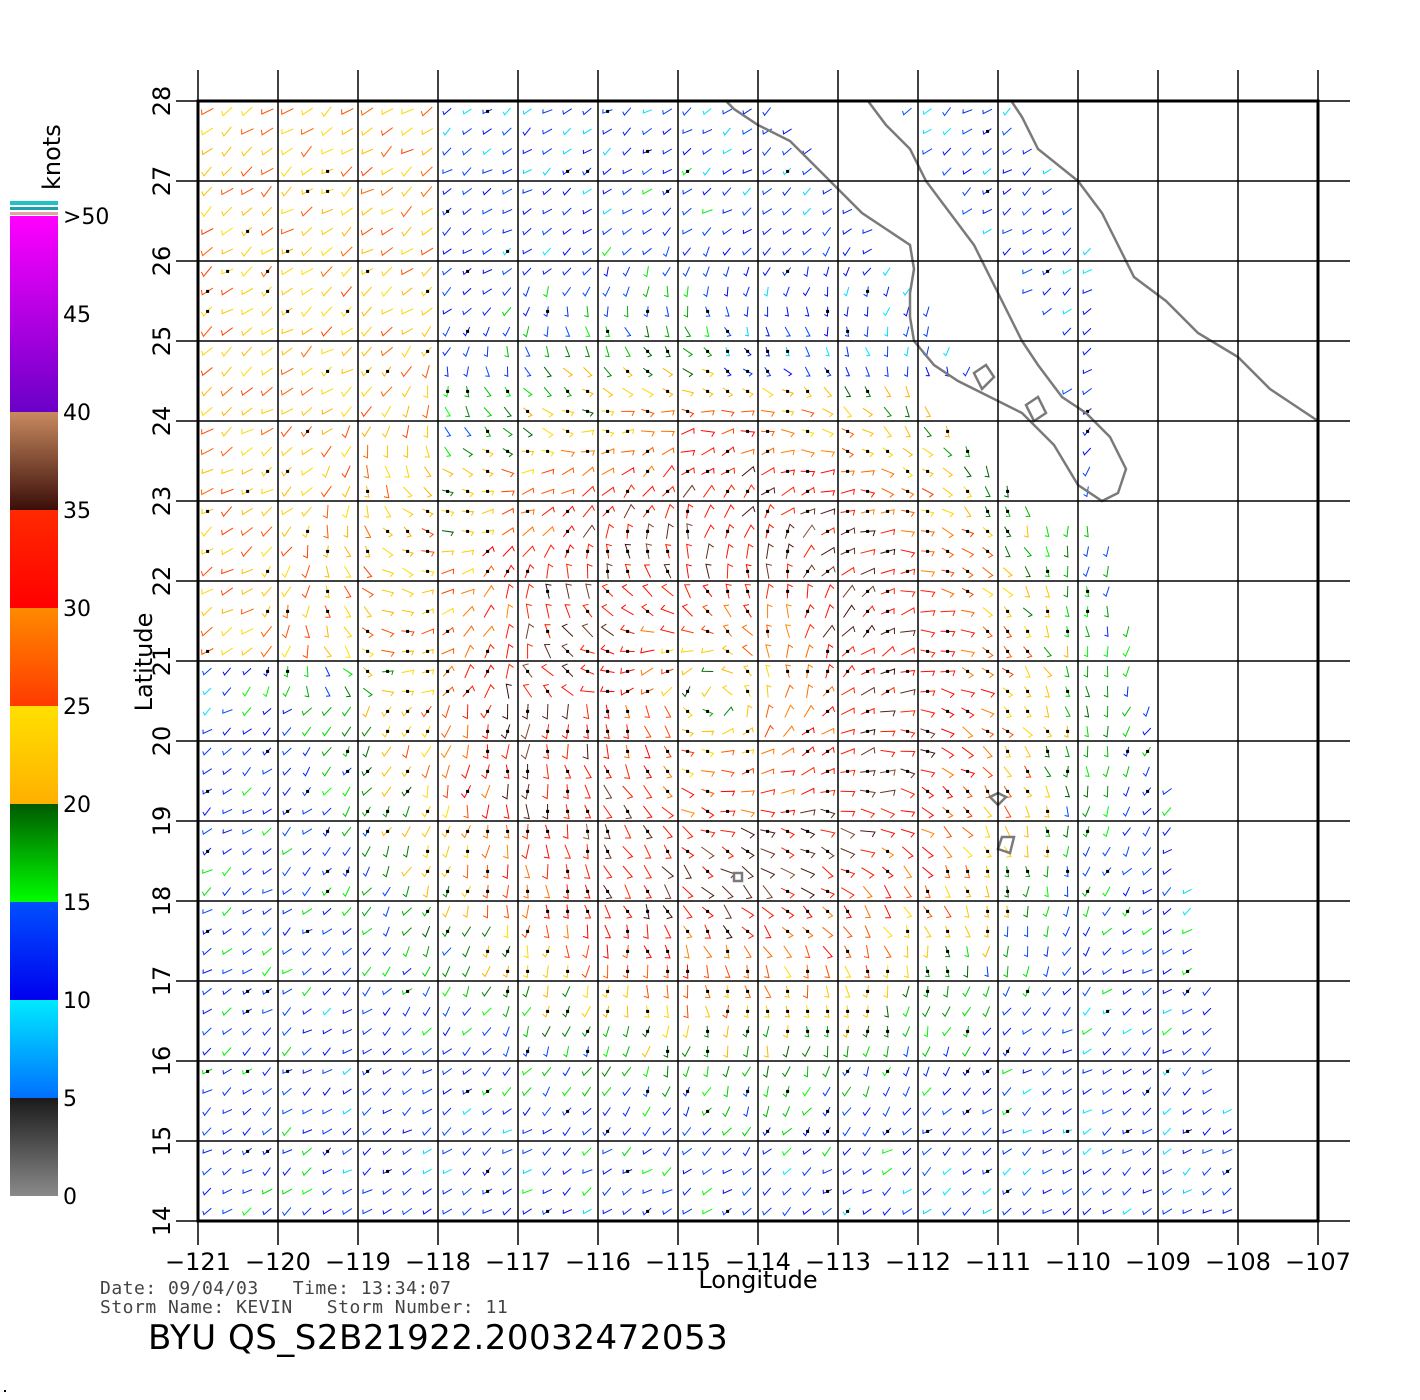  What do you see at coordinates (678, 1262) in the screenshot?
I see `x-tick-label: −115` at bounding box center [678, 1262].